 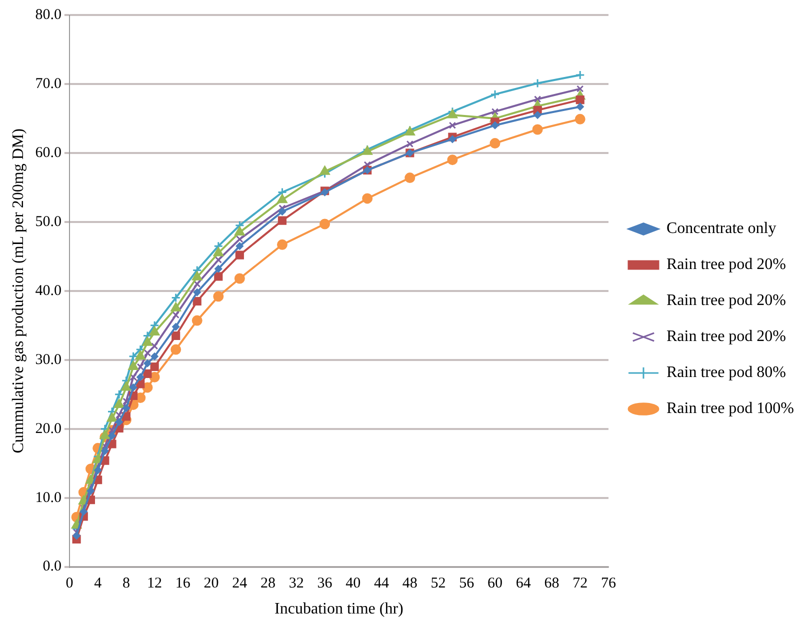 I want to click on x-tick-label: 24, so click(x=240, y=584).